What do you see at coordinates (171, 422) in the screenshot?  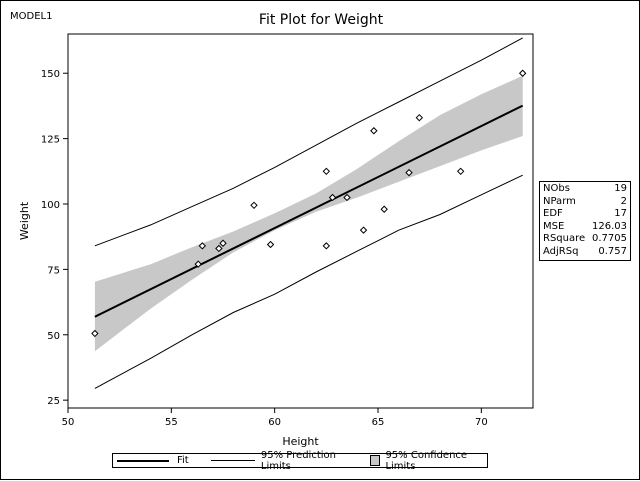 I see `x-tick-label: 55` at bounding box center [171, 422].